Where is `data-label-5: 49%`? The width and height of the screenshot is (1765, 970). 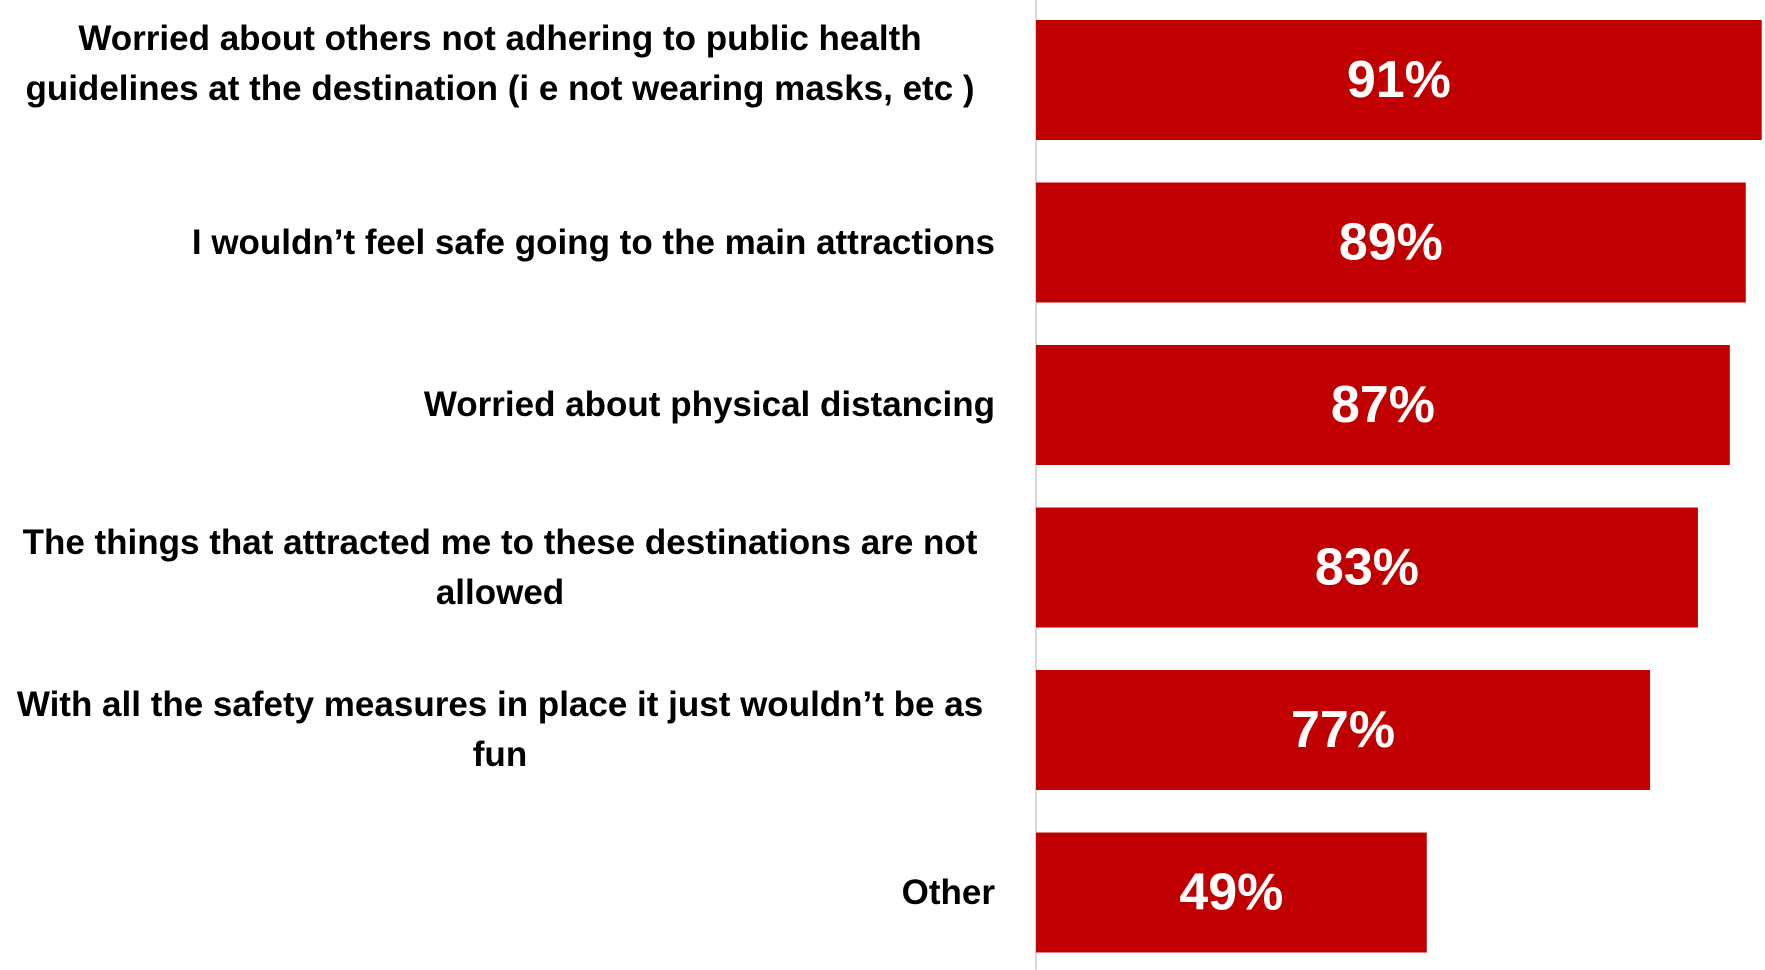 data-label-5: 49% is located at coordinates (1231, 893).